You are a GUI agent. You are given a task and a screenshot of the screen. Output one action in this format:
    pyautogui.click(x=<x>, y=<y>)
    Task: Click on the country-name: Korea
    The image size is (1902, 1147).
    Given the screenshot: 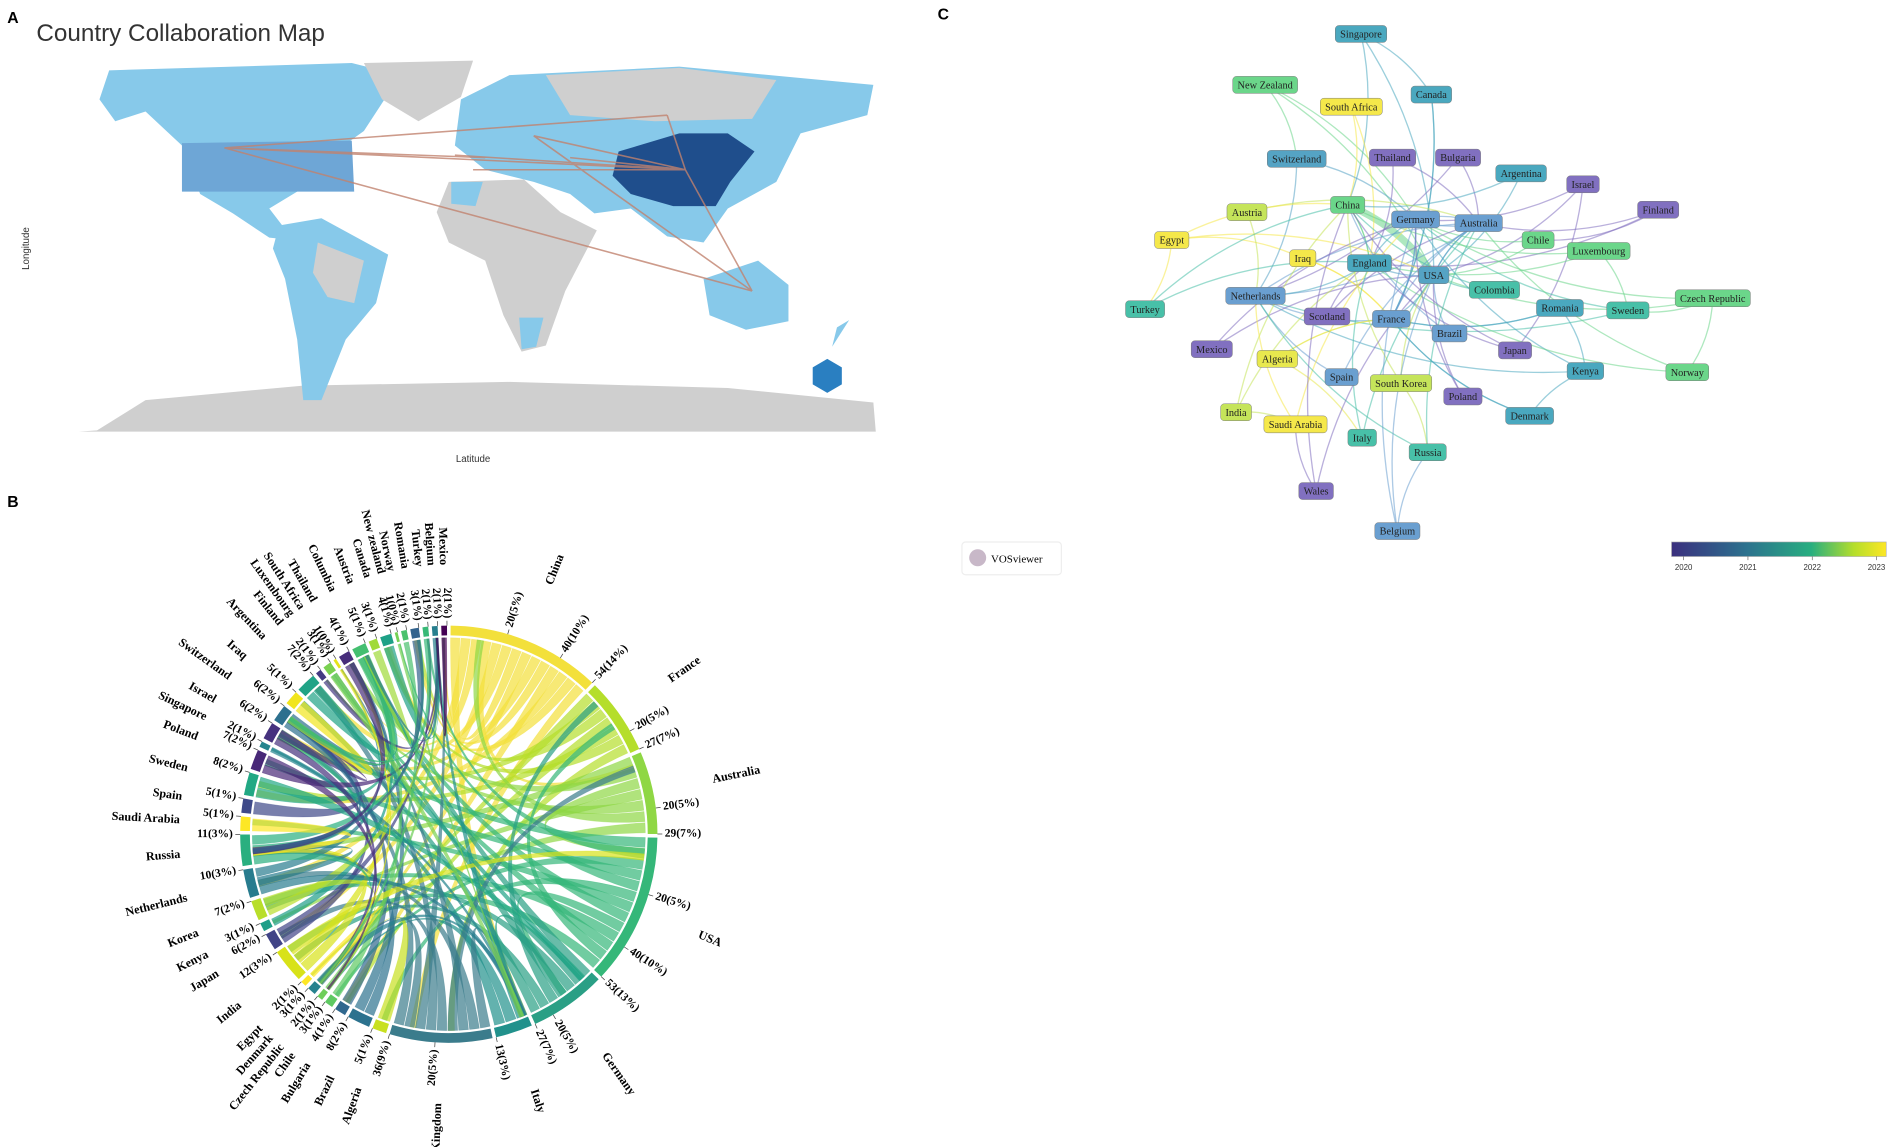 What is the action you would take?
    pyautogui.click(x=183, y=937)
    